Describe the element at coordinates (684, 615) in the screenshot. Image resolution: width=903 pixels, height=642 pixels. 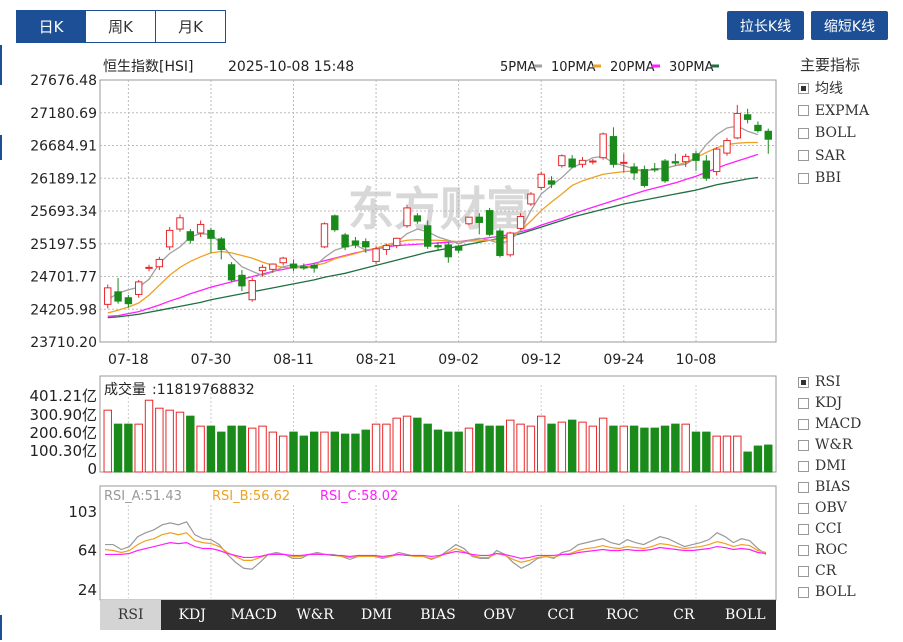
I see `tab-cr: CR` at that location.